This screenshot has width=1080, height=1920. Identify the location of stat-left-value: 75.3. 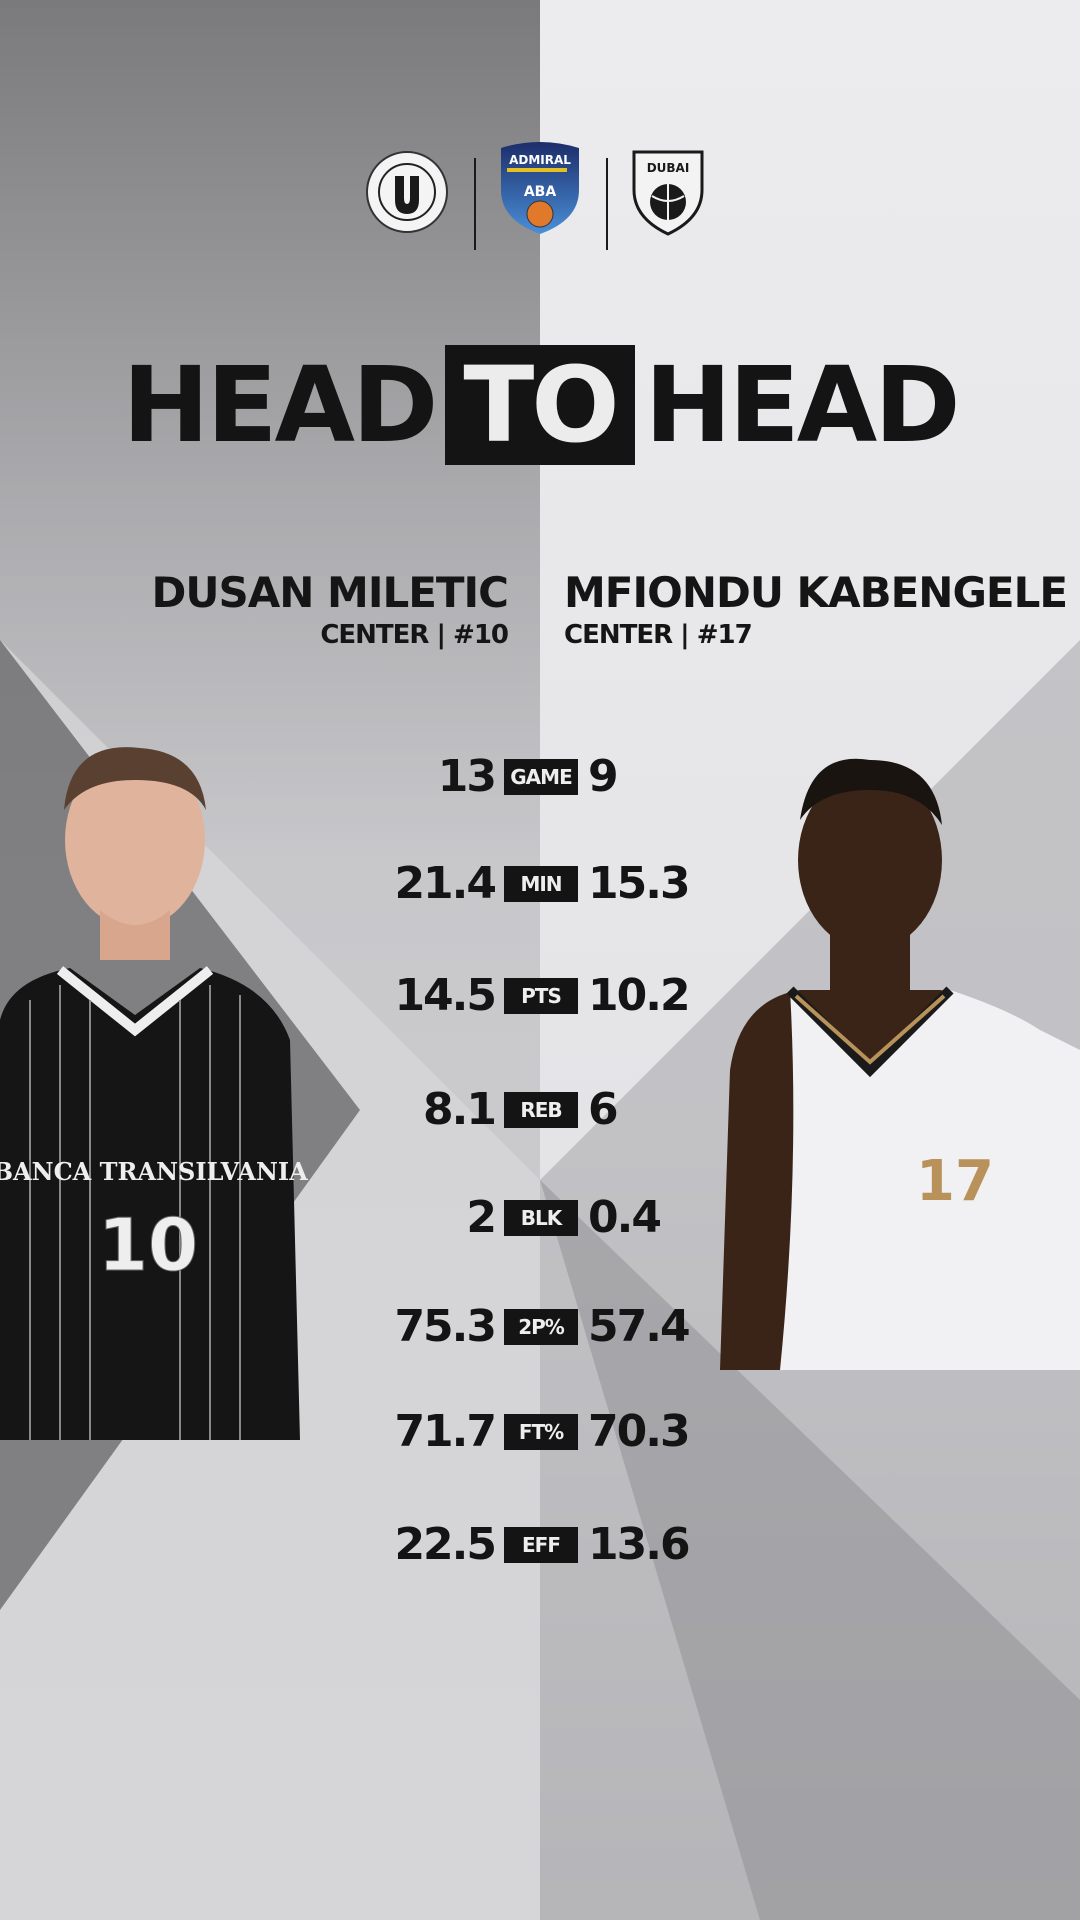
(445, 1326).